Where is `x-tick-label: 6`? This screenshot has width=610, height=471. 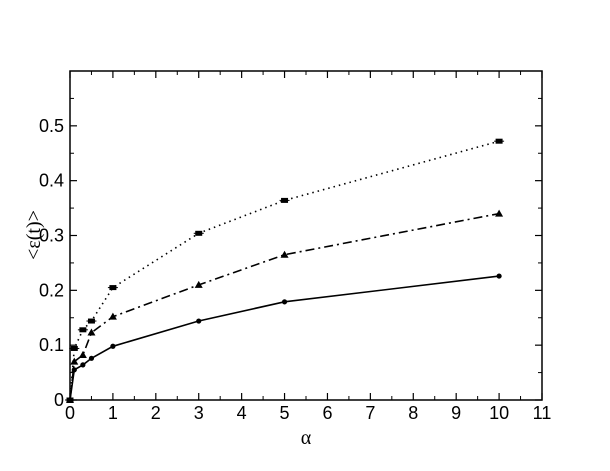 x-tick-label: 6 is located at coordinates (327, 413).